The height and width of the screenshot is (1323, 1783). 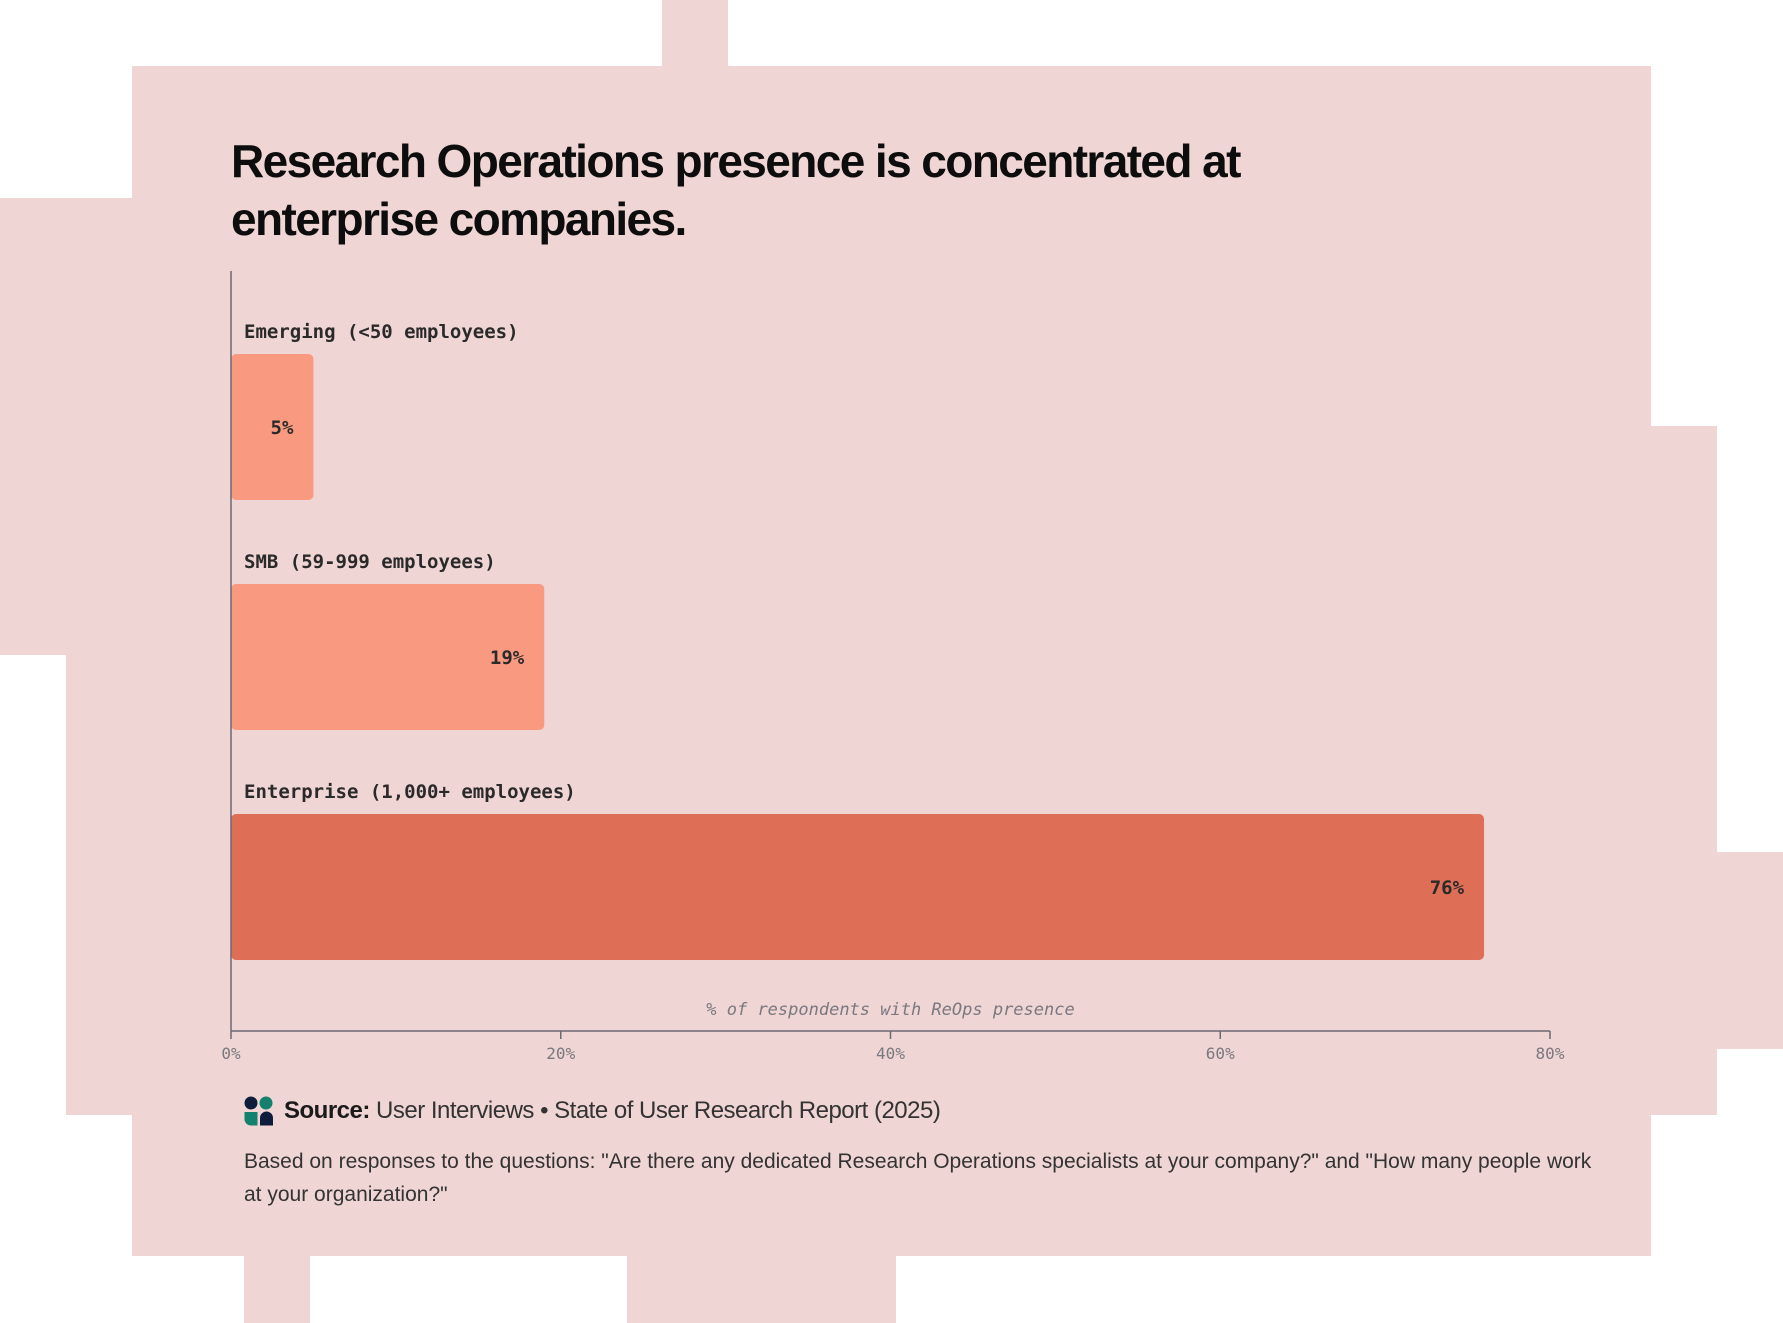 I want to click on x-axis-title: % of respondents with ReOps presence, so click(x=890, y=1010).